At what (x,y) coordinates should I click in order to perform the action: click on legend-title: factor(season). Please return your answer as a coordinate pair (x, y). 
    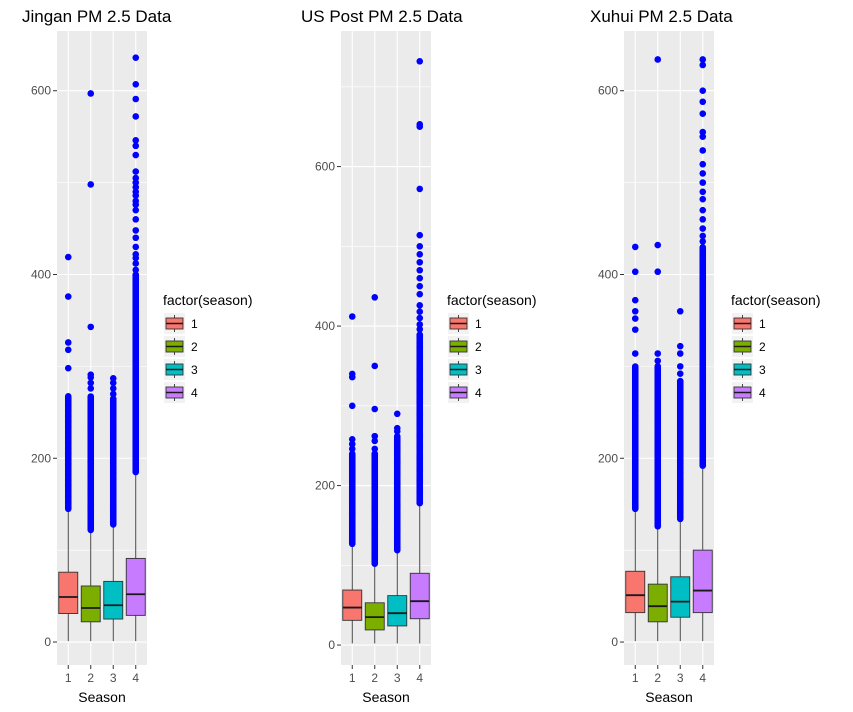
    Looking at the image, I should click on (775, 300).